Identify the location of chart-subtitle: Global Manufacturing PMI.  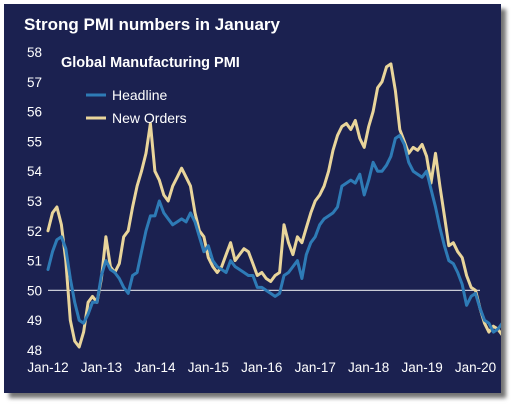
(150, 63).